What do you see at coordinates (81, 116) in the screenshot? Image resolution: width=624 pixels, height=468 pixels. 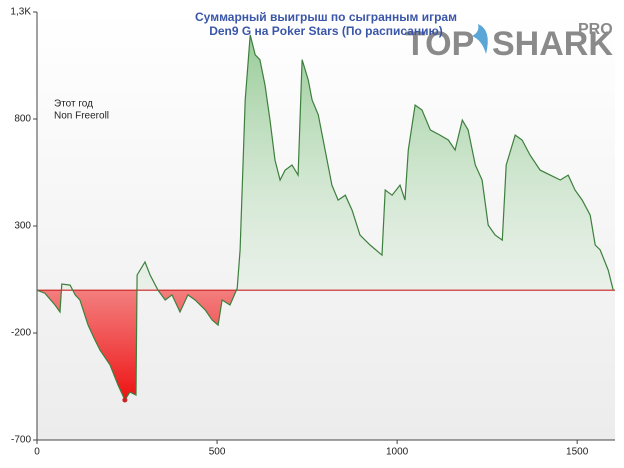 I see `annotation: Non Freeroll` at bounding box center [81, 116].